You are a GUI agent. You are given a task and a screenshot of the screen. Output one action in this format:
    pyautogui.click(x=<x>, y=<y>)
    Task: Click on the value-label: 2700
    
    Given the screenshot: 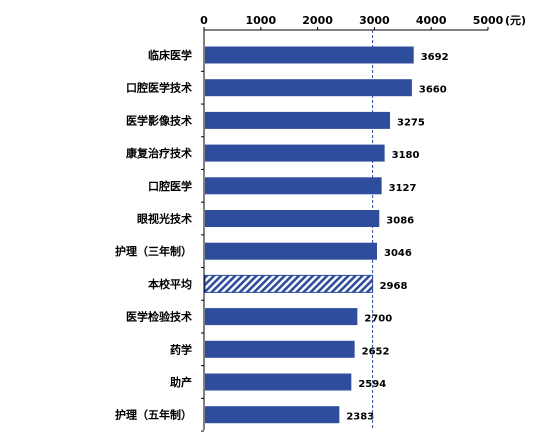 What is the action you would take?
    pyautogui.click(x=378, y=319)
    